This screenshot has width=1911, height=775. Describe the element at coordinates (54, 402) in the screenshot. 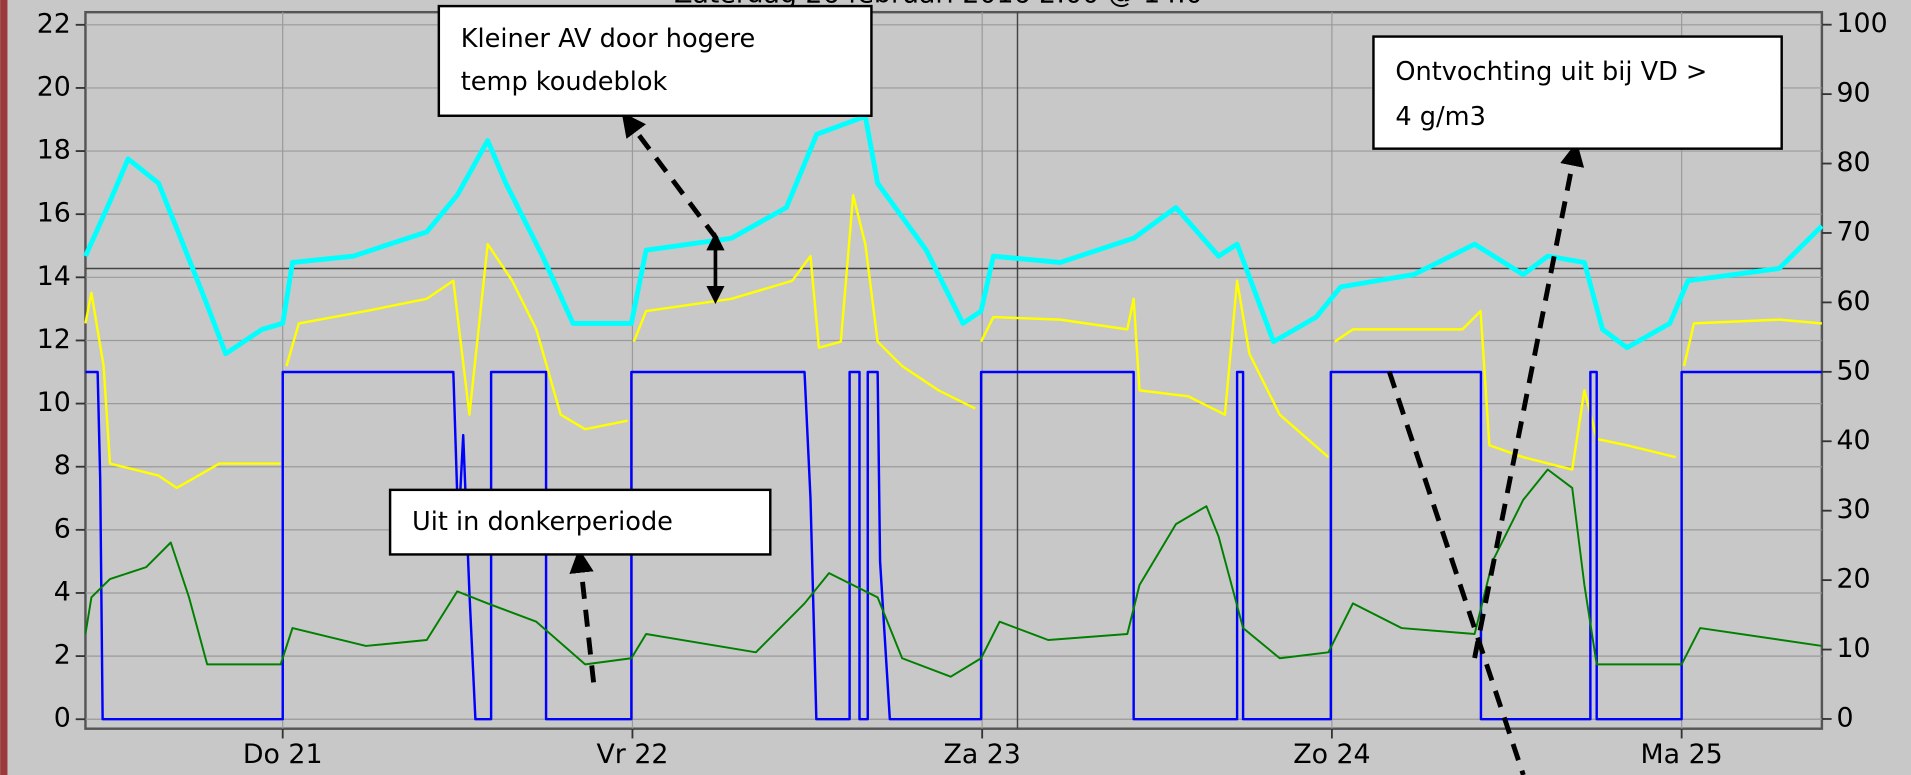

I see `y-tick-label: 10` at that location.